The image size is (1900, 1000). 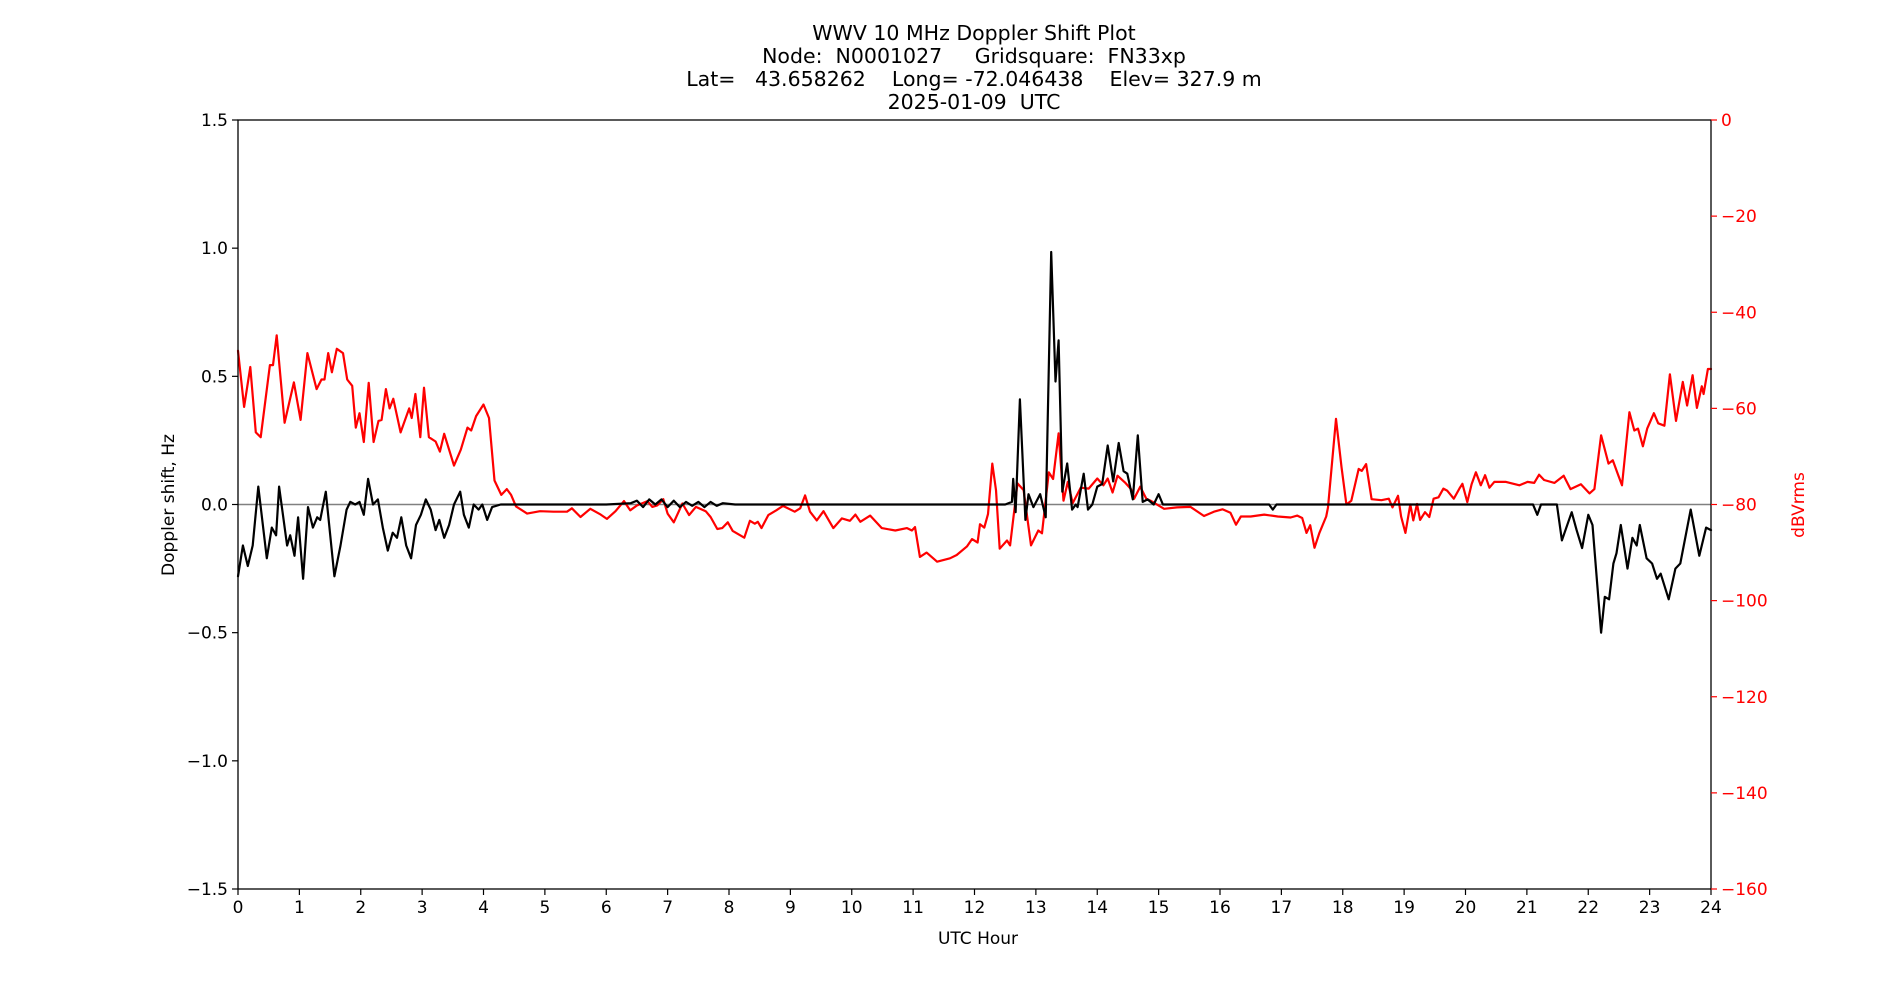 What do you see at coordinates (1739, 217) in the screenshot?
I see `y-tick-label-right: −20` at bounding box center [1739, 217].